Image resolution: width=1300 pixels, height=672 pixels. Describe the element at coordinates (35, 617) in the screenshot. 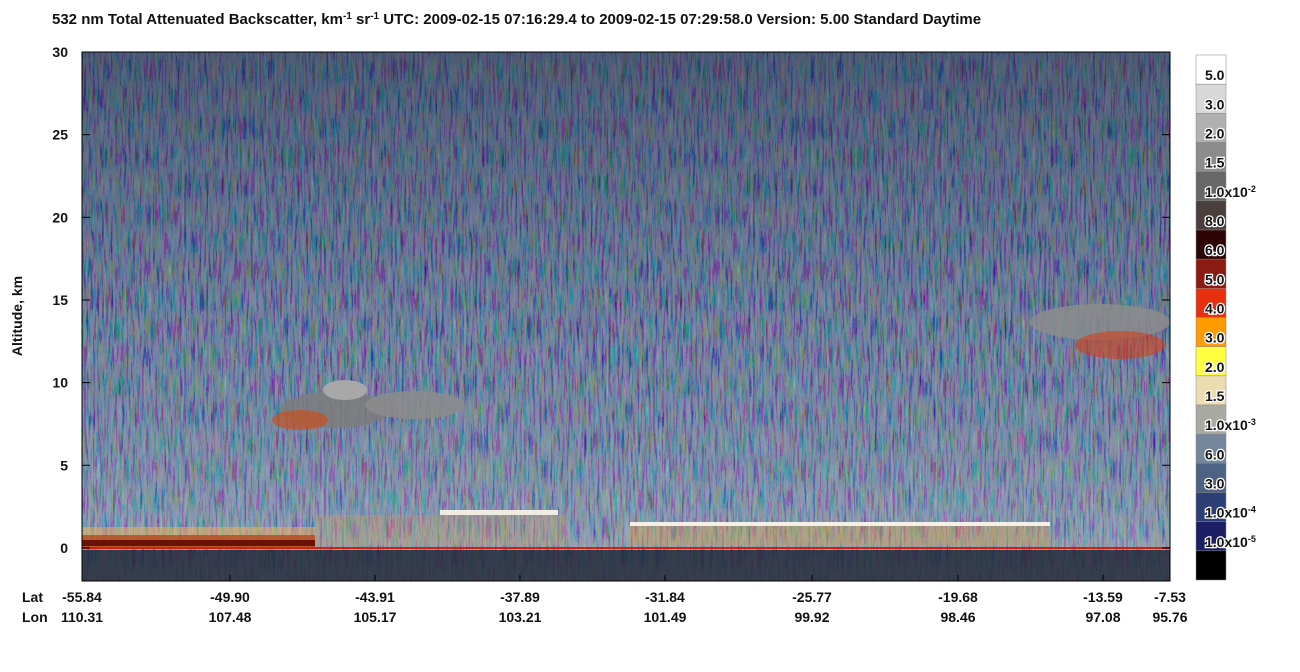

I see `x-row-label: Lon` at that location.